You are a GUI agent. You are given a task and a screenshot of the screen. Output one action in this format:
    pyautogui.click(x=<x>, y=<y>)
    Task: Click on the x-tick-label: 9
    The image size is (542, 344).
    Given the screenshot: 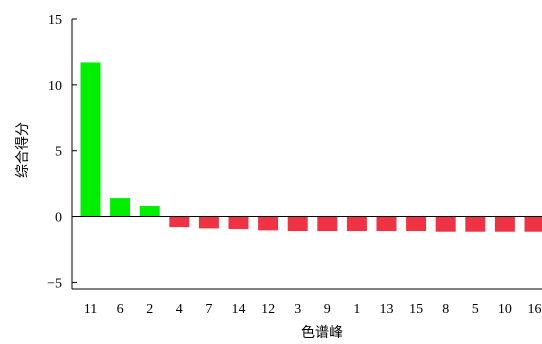 What is the action you would take?
    pyautogui.click(x=327, y=309)
    